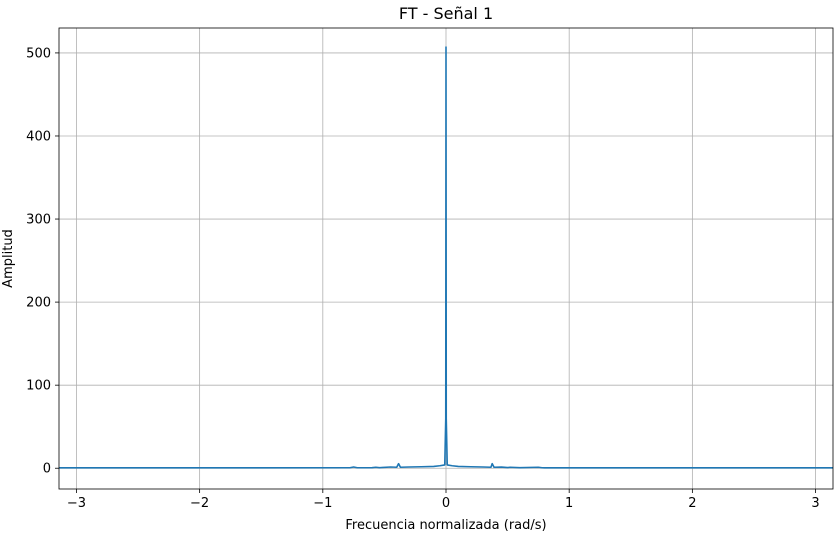 This screenshot has width=838, height=541. Describe the element at coordinates (8, 258) in the screenshot. I see `y-axis-label: Amplitud` at that location.